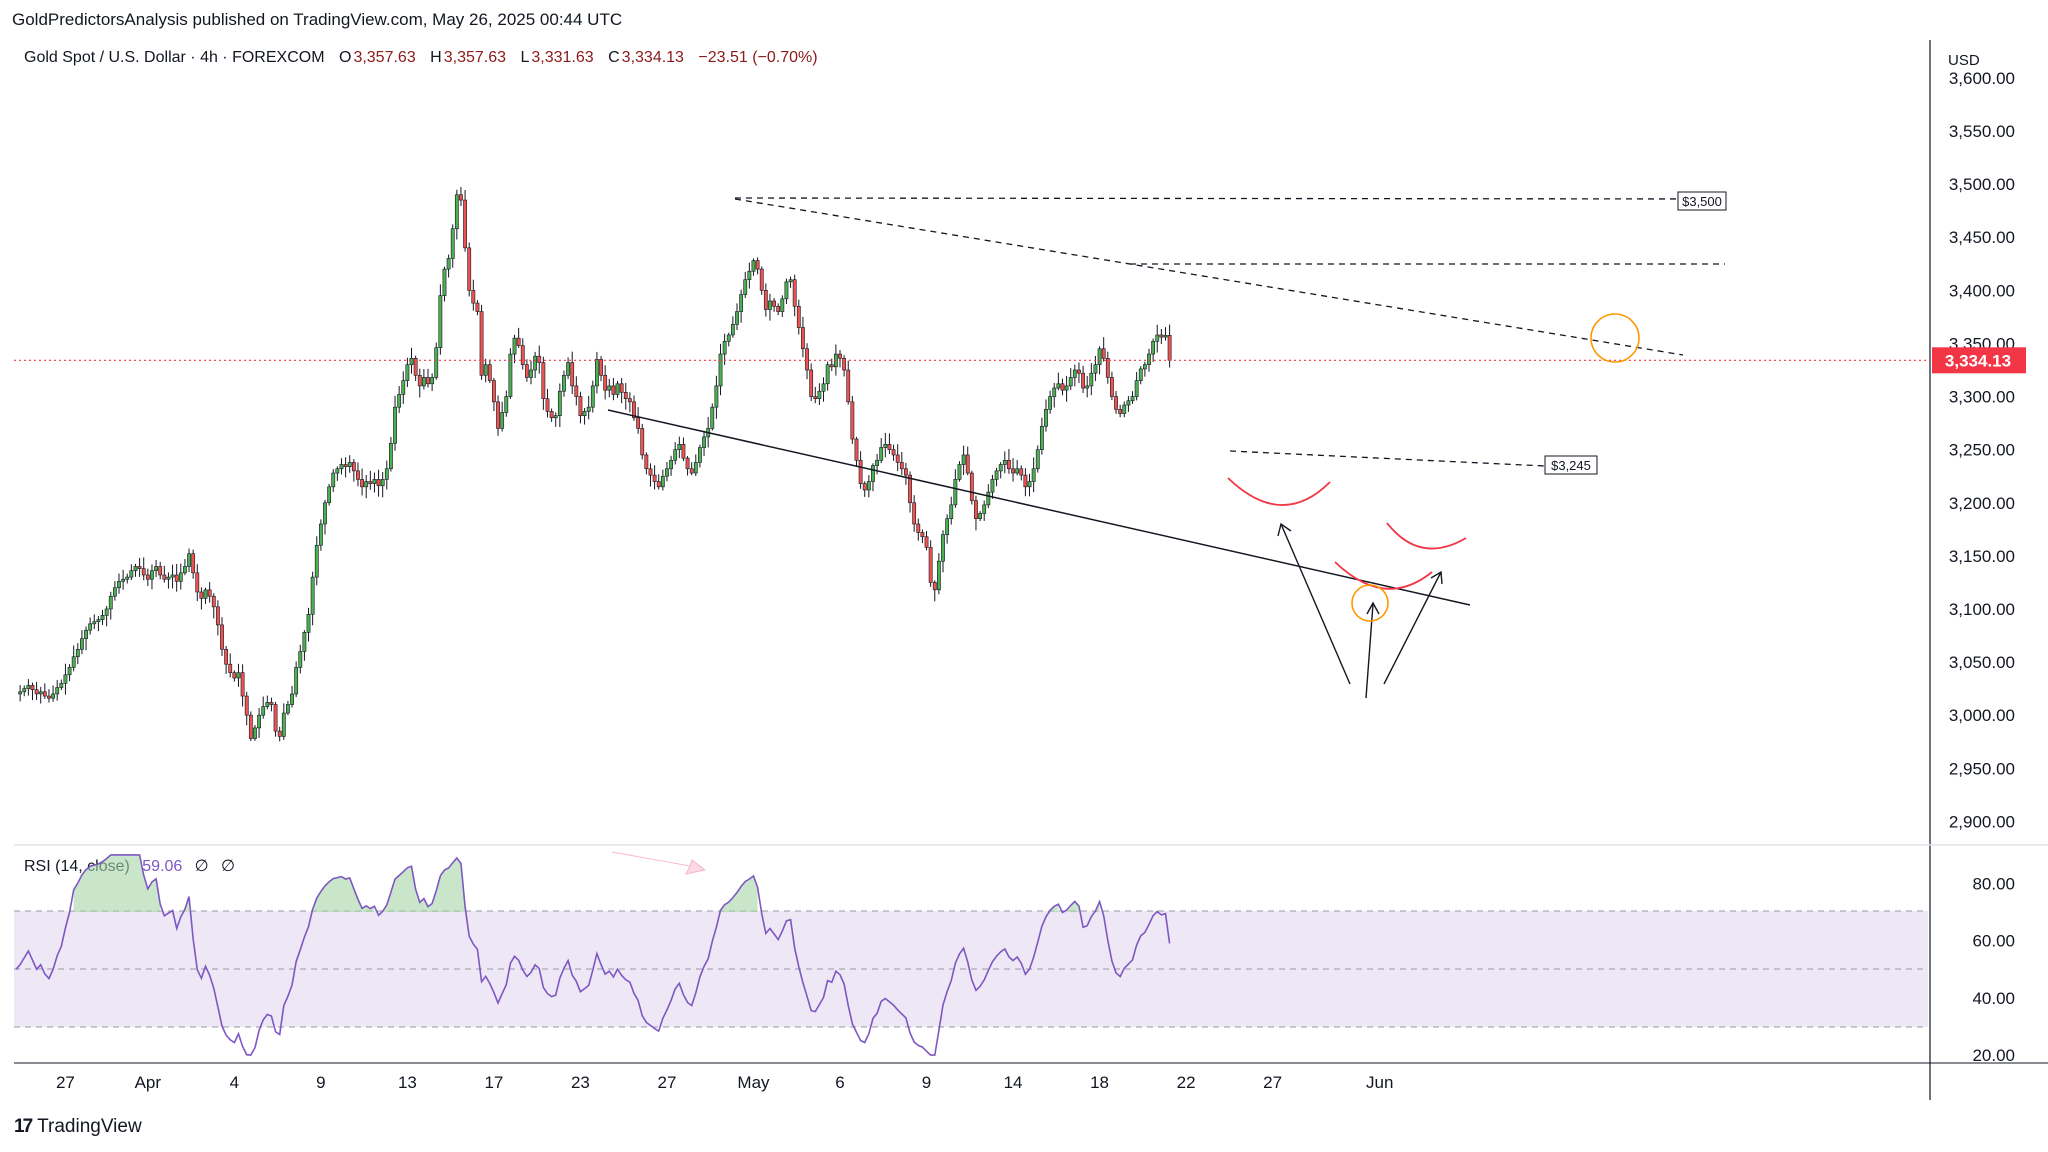 The width and height of the screenshot is (2048, 1152). I want to click on descending-trendline-dashed, so click(1209, 277).